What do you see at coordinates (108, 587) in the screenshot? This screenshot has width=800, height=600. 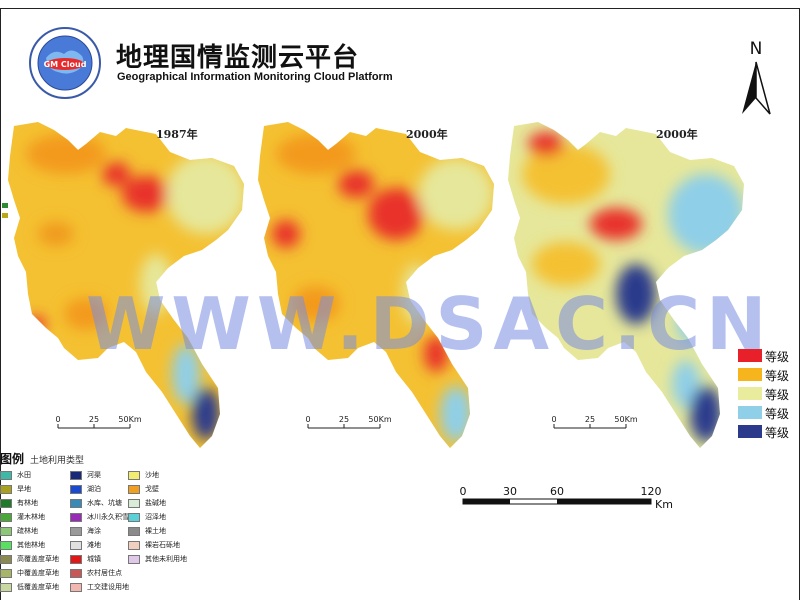 I see `legend-label: 工交建设用地` at bounding box center [108, 587].